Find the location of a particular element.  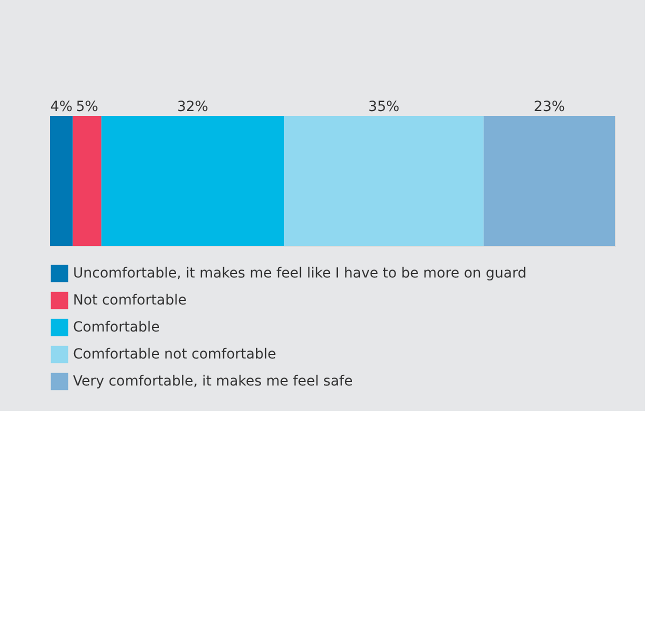

legend-label: Comfortable is located at coordinates (116, 328).